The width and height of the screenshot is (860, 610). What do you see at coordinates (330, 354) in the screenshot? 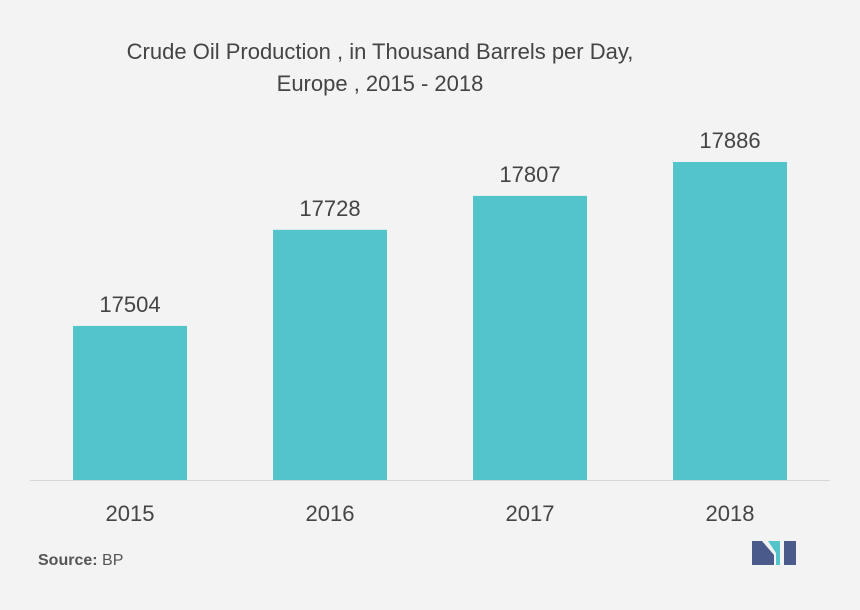
I see `bar-2016` at bounding box center [330, 354].